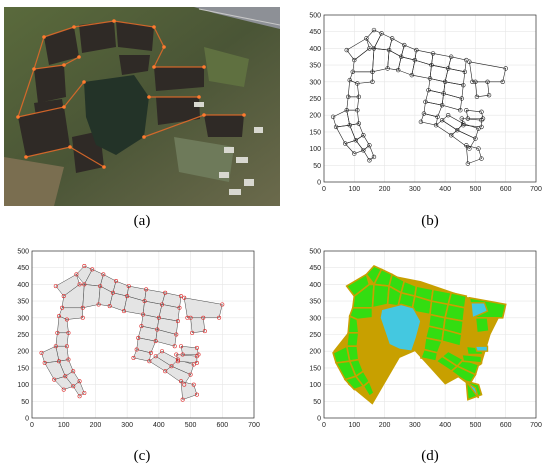 The height and width of the screenshot is (466, 550). I want to click on y-tick-label: 150, so click(315, 368).